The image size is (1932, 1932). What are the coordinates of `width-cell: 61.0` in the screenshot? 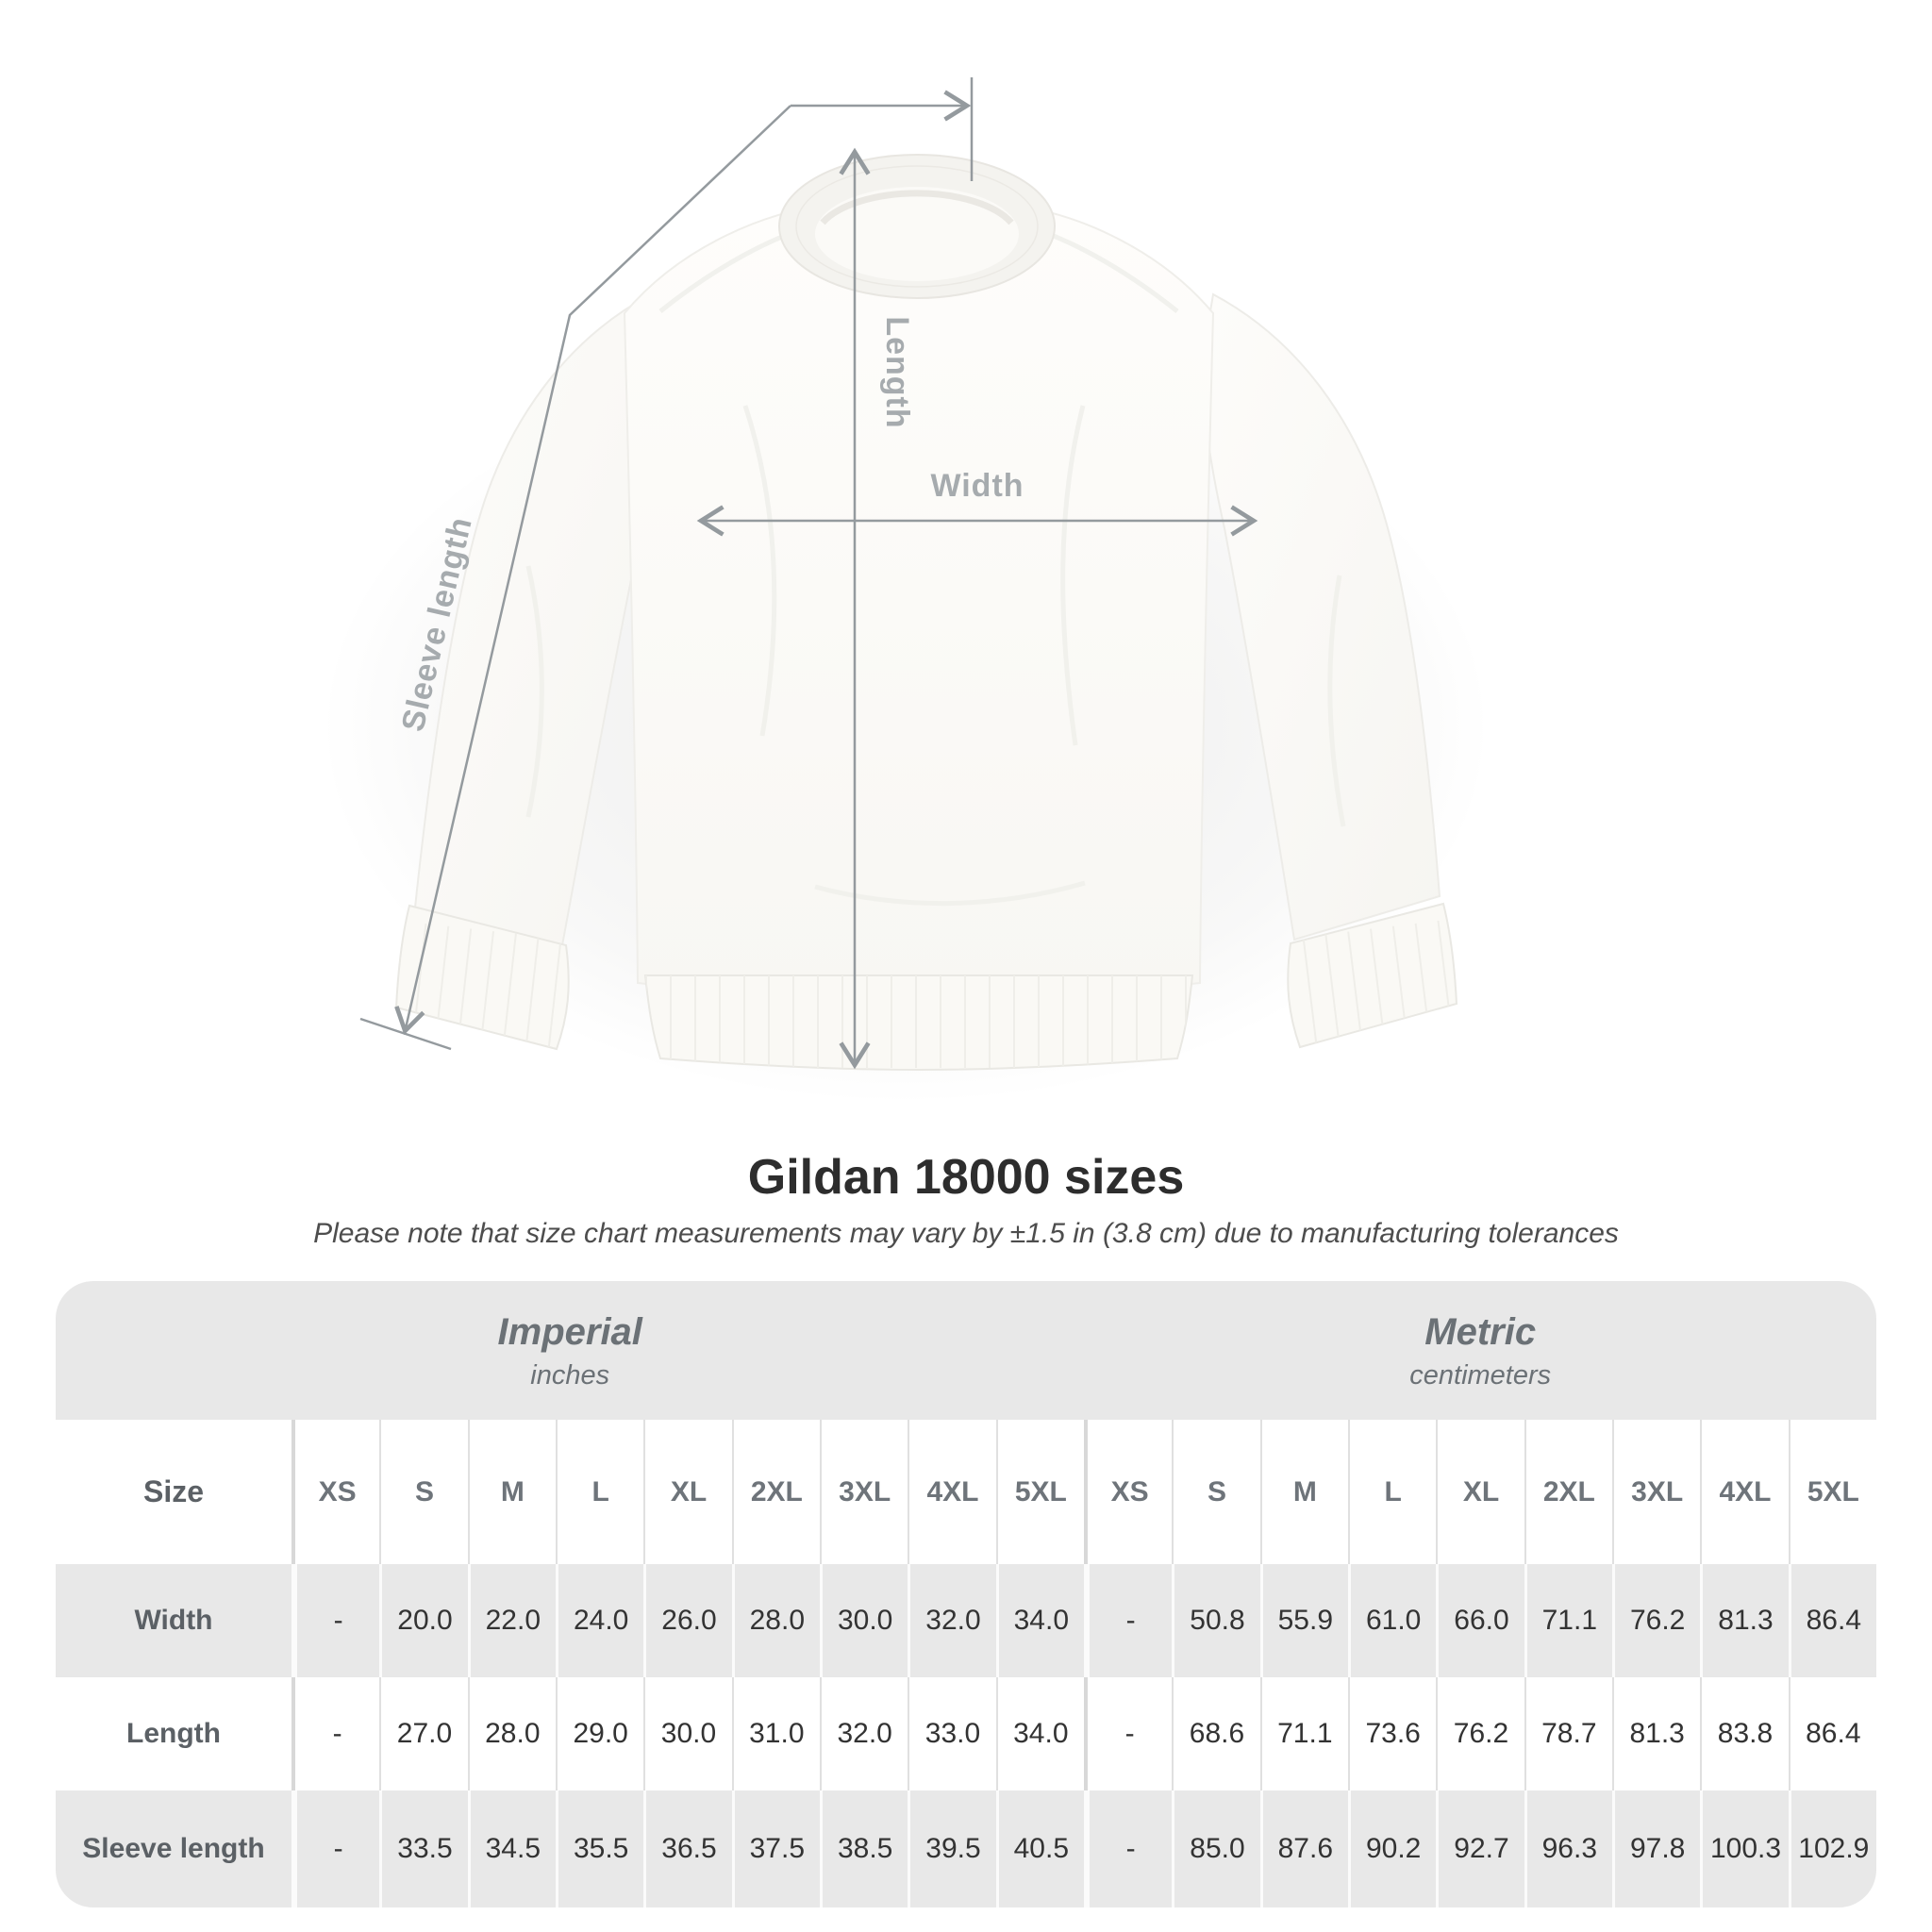 It's located at (1393, 1621).